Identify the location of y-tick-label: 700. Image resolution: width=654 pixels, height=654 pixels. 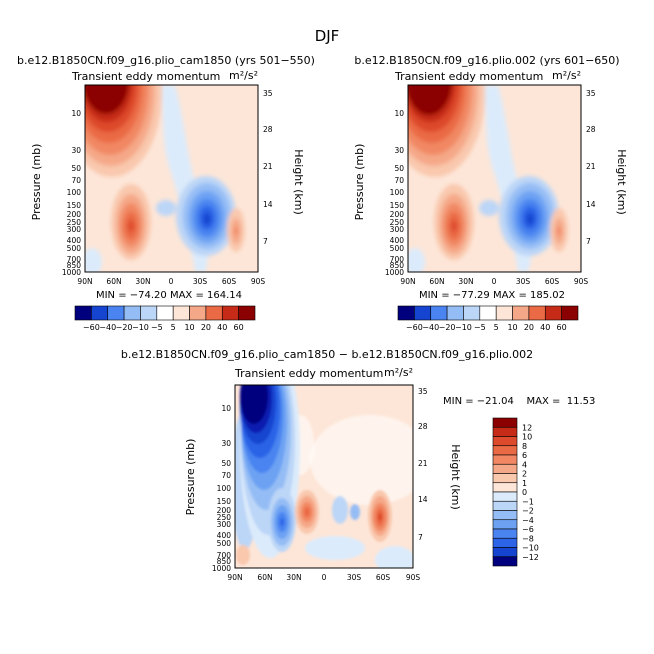
(224, 555).